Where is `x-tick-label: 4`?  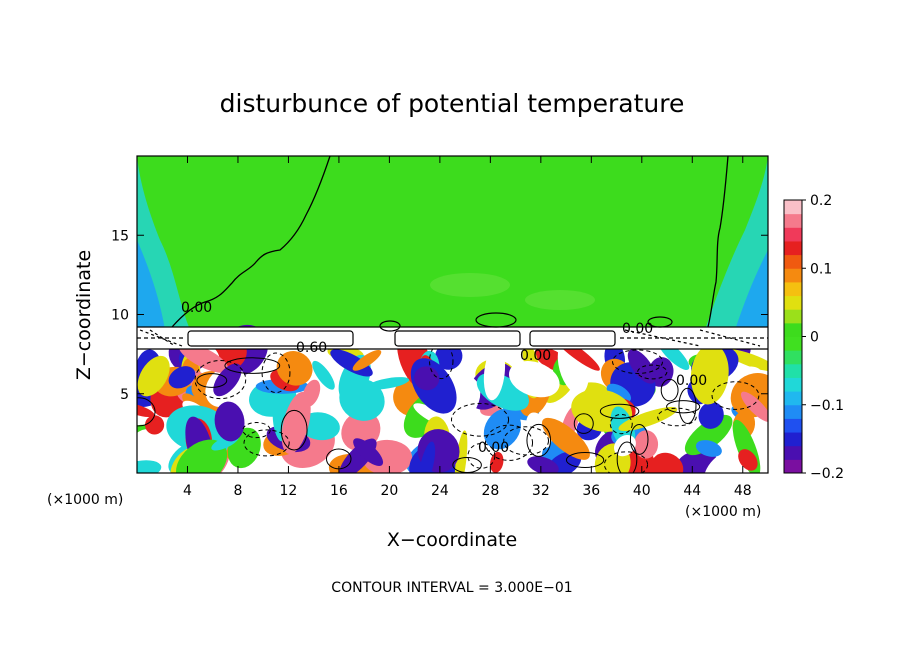 x-tick-label: 4 is located at coordinates (187, 491).